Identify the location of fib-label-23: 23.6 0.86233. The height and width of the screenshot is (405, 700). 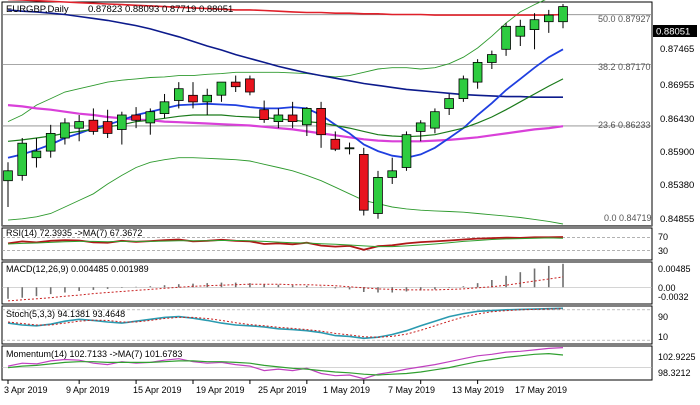
(624, 125).